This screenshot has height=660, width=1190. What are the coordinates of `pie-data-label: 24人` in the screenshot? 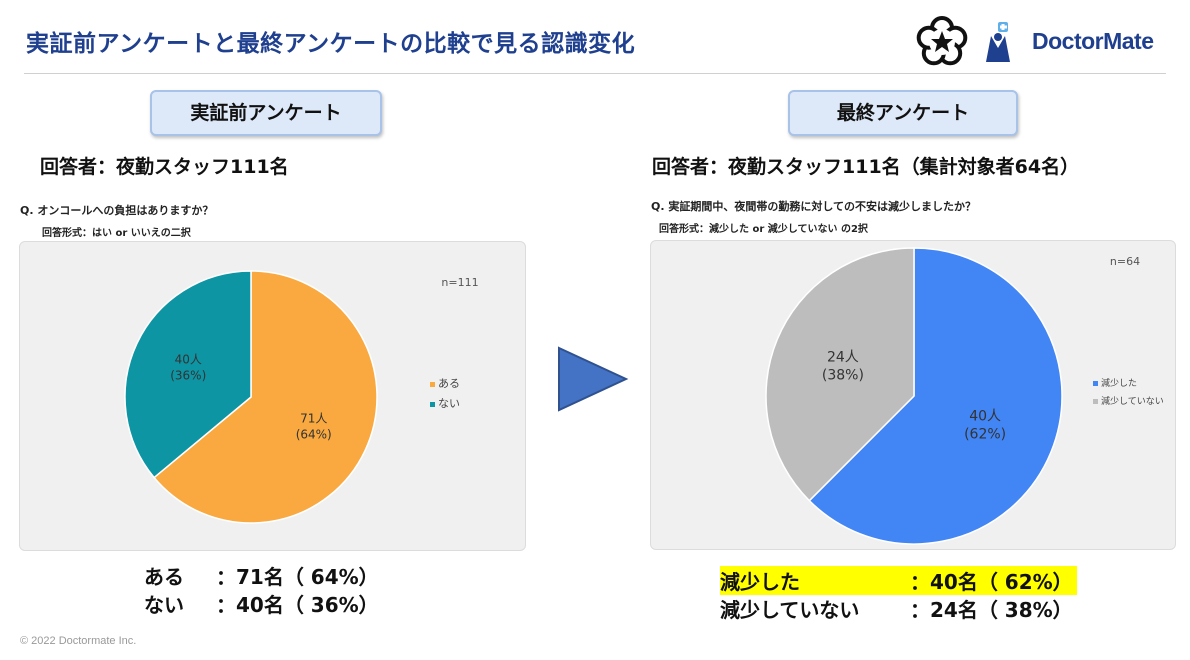 It's located at (843, 358).